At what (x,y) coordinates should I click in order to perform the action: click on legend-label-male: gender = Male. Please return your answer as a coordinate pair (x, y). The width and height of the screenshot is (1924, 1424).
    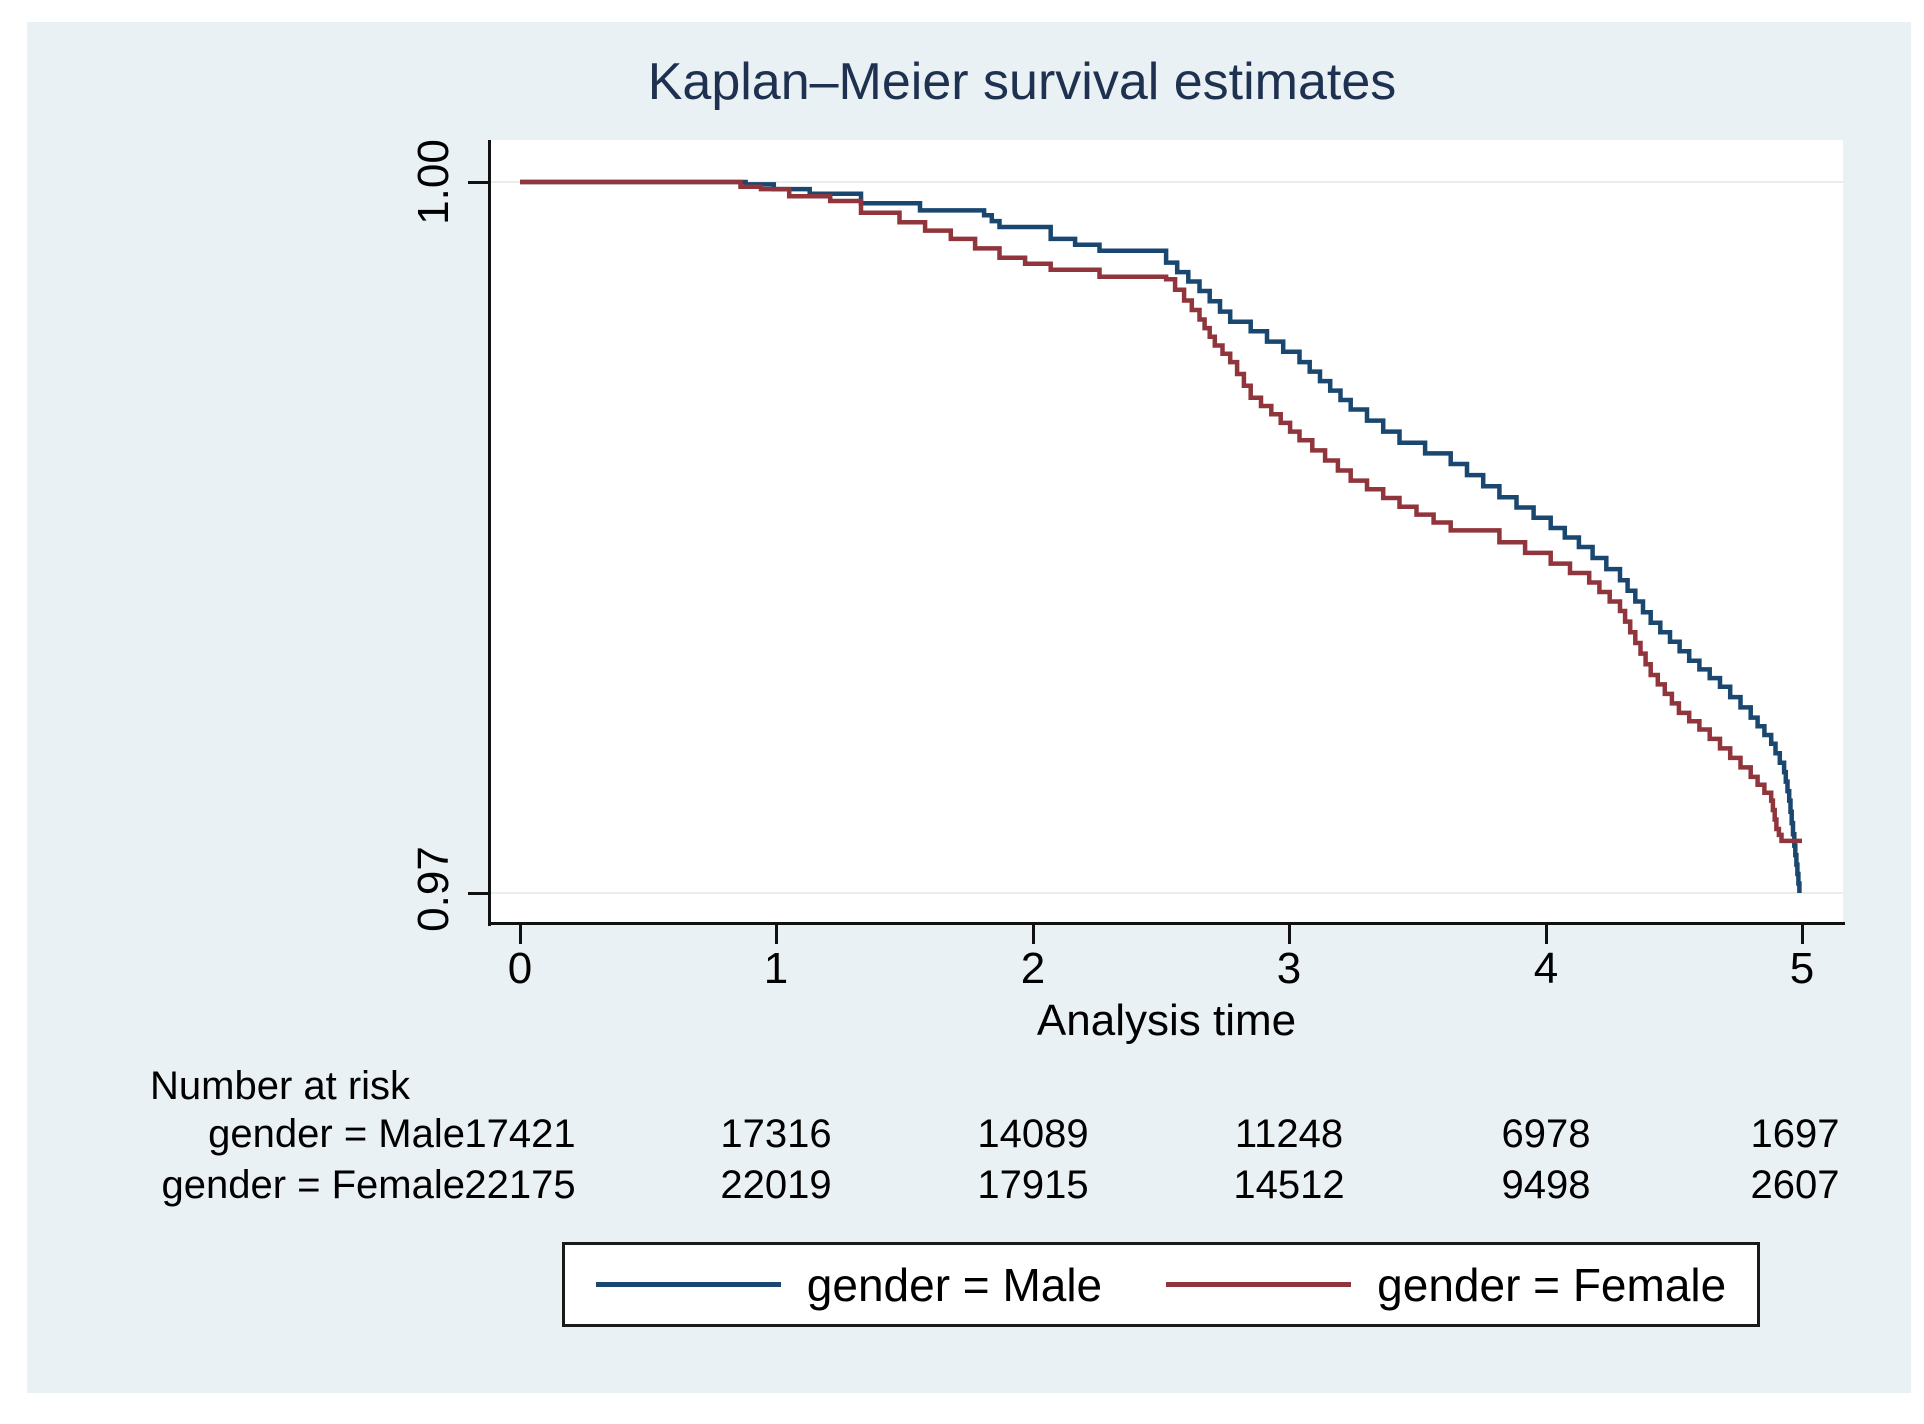
    Looking at the image, I should click on (954, 1284).